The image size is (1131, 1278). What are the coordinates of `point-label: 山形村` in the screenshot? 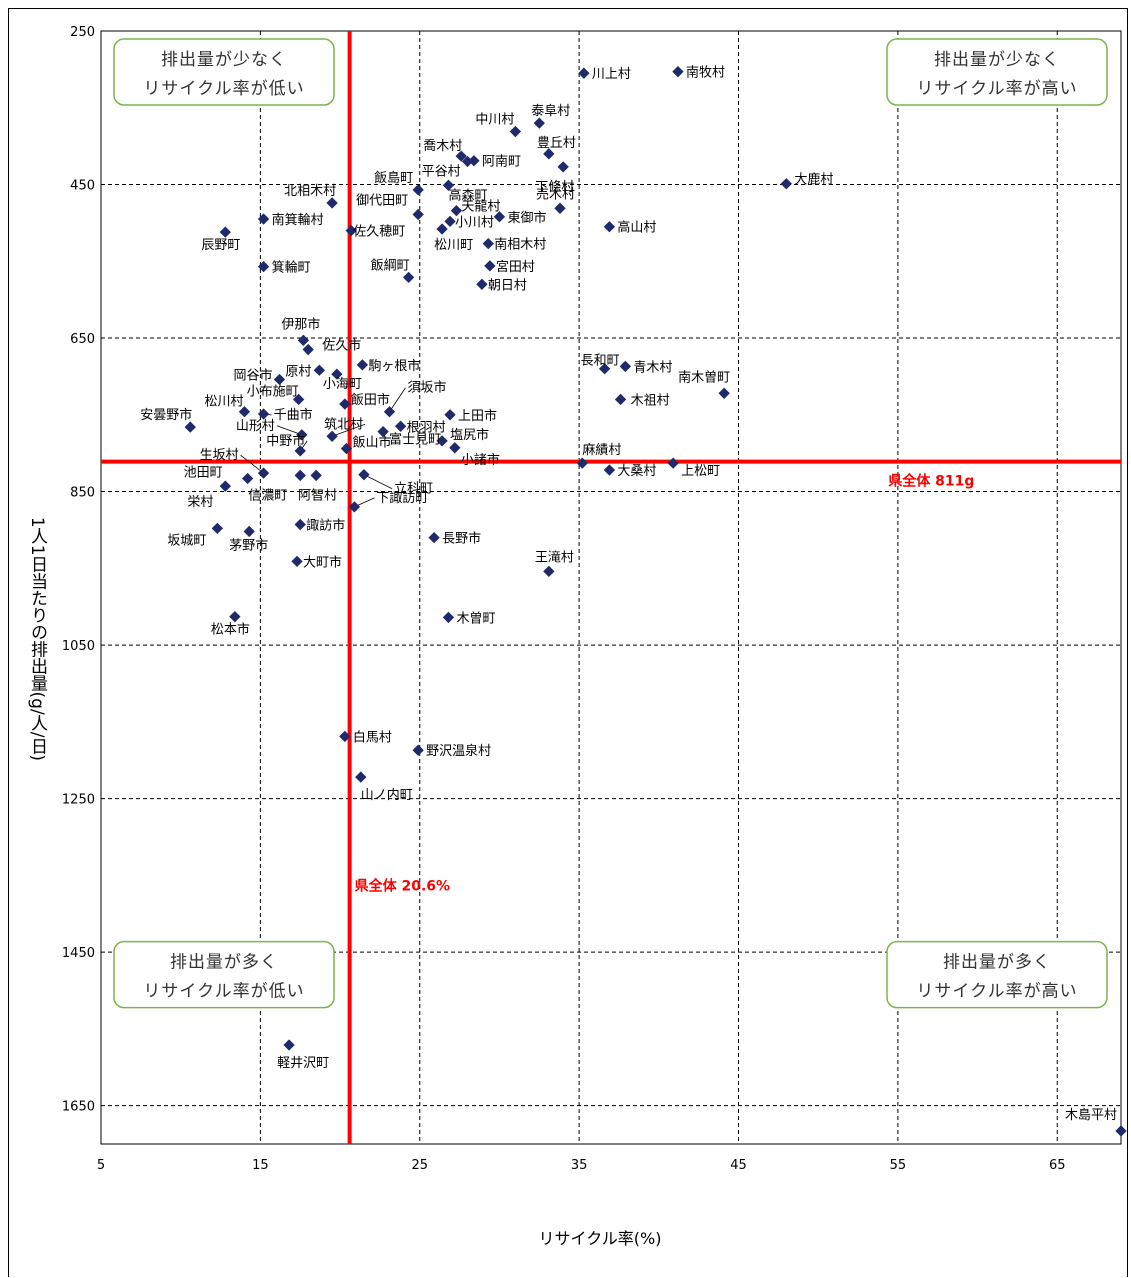 It's located at (255, 426).